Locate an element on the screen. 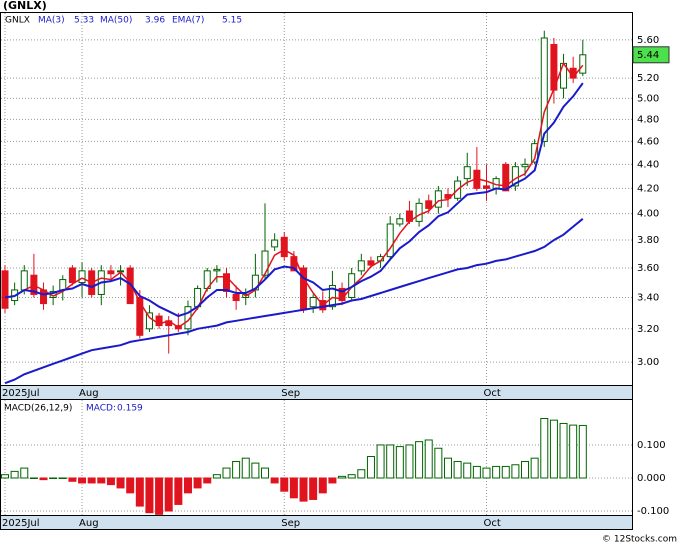 The image size is (680, 546). footer: © 12Stocks.com is located at coordinates (639, 540).